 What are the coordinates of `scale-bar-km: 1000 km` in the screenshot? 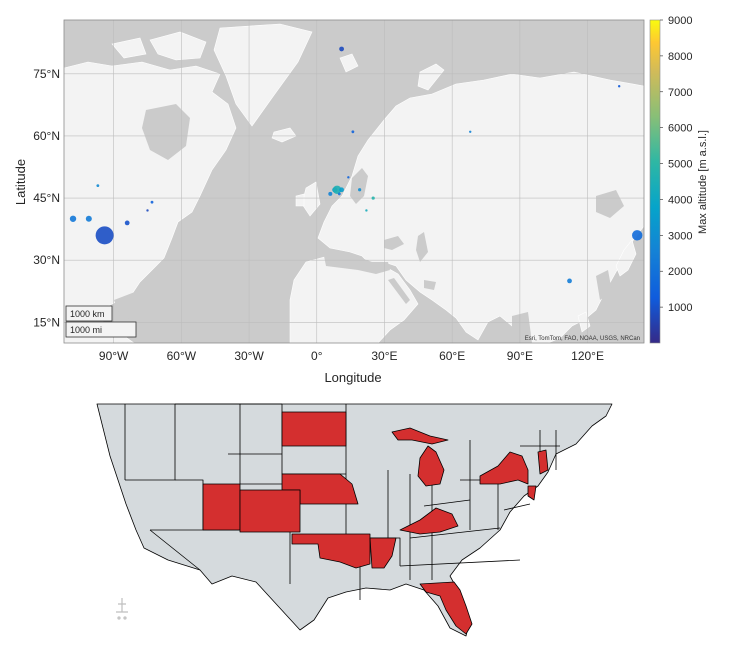 It's located at (87, 314).